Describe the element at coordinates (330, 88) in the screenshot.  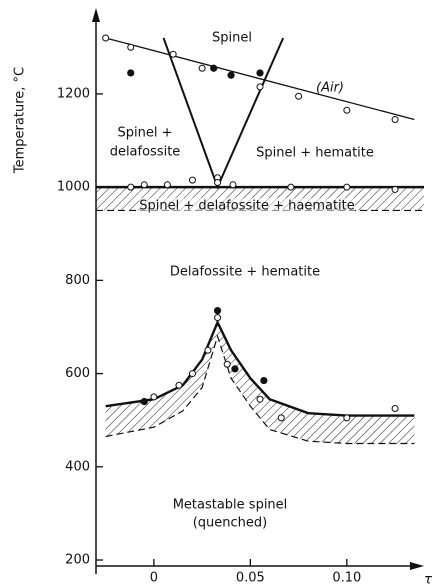
I see `annotation: (Air)` at that location.